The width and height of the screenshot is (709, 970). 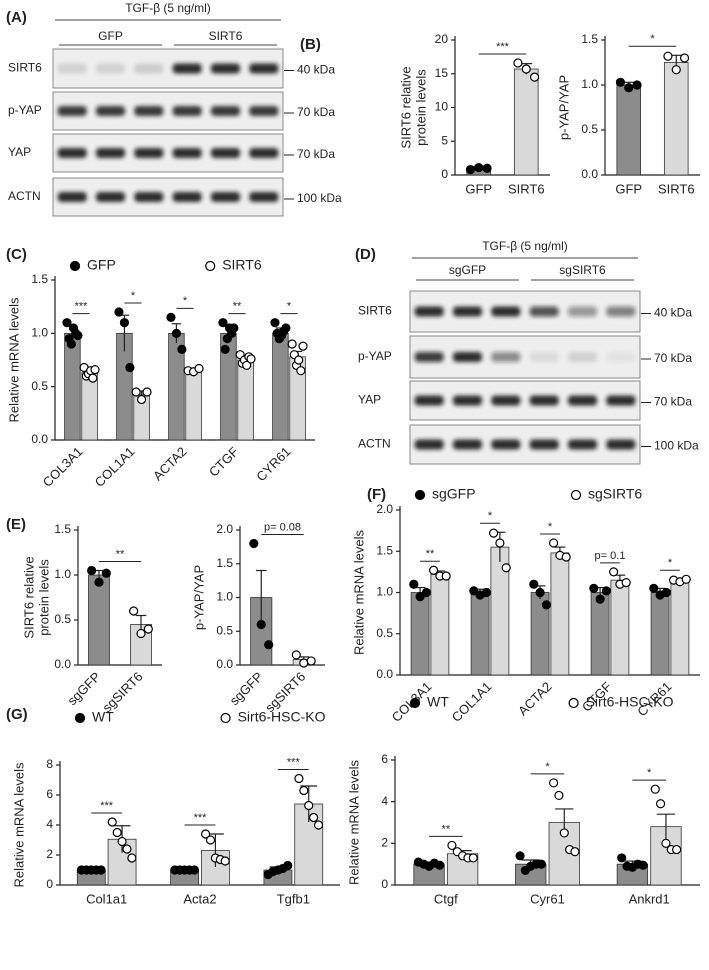 What do you see at coordinates (630, 702) in the screenshot?
I see `legend-label: Sirt6-HSC-KO` at bounding box center [630, 702].